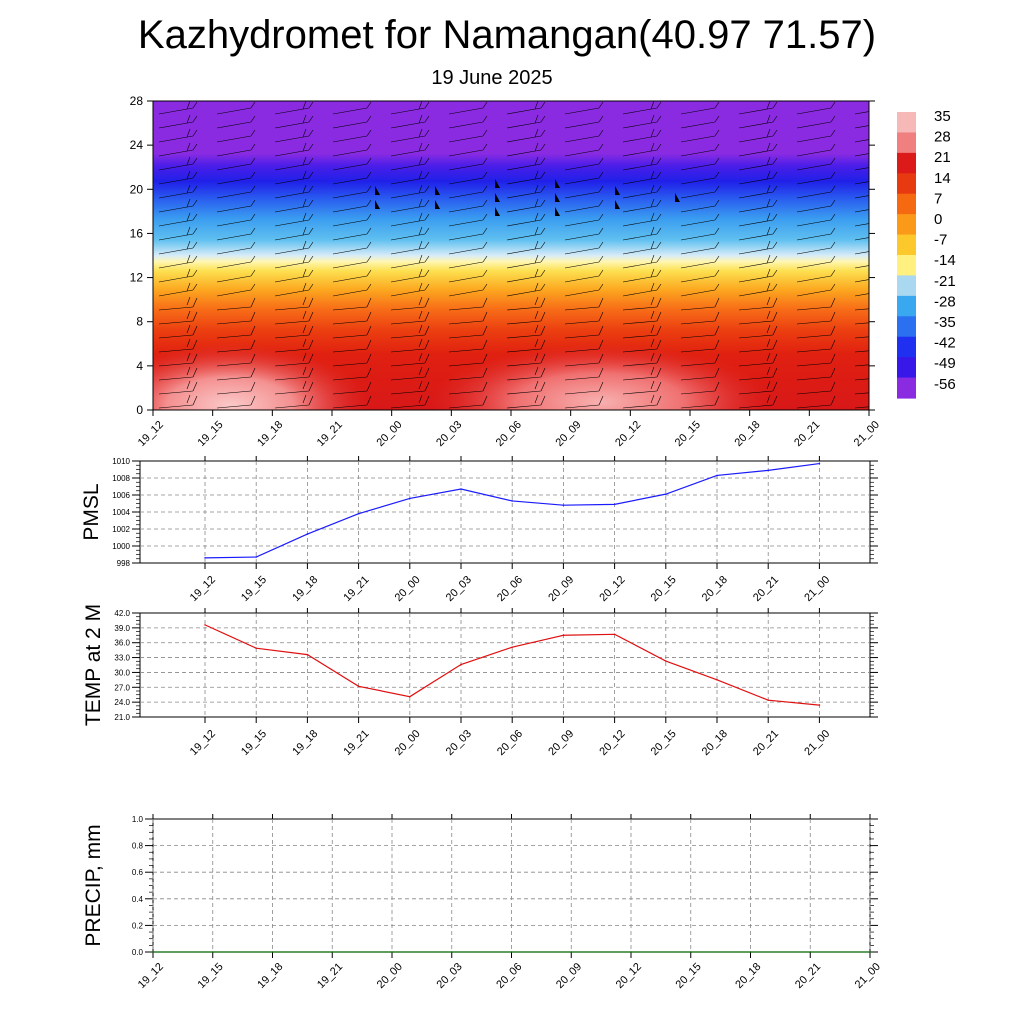 This screenshot has height=1024, width=1024. Describe the element at coordinates (945, 384) in the screenshot. I see `colorbar-label: -56` at that location.